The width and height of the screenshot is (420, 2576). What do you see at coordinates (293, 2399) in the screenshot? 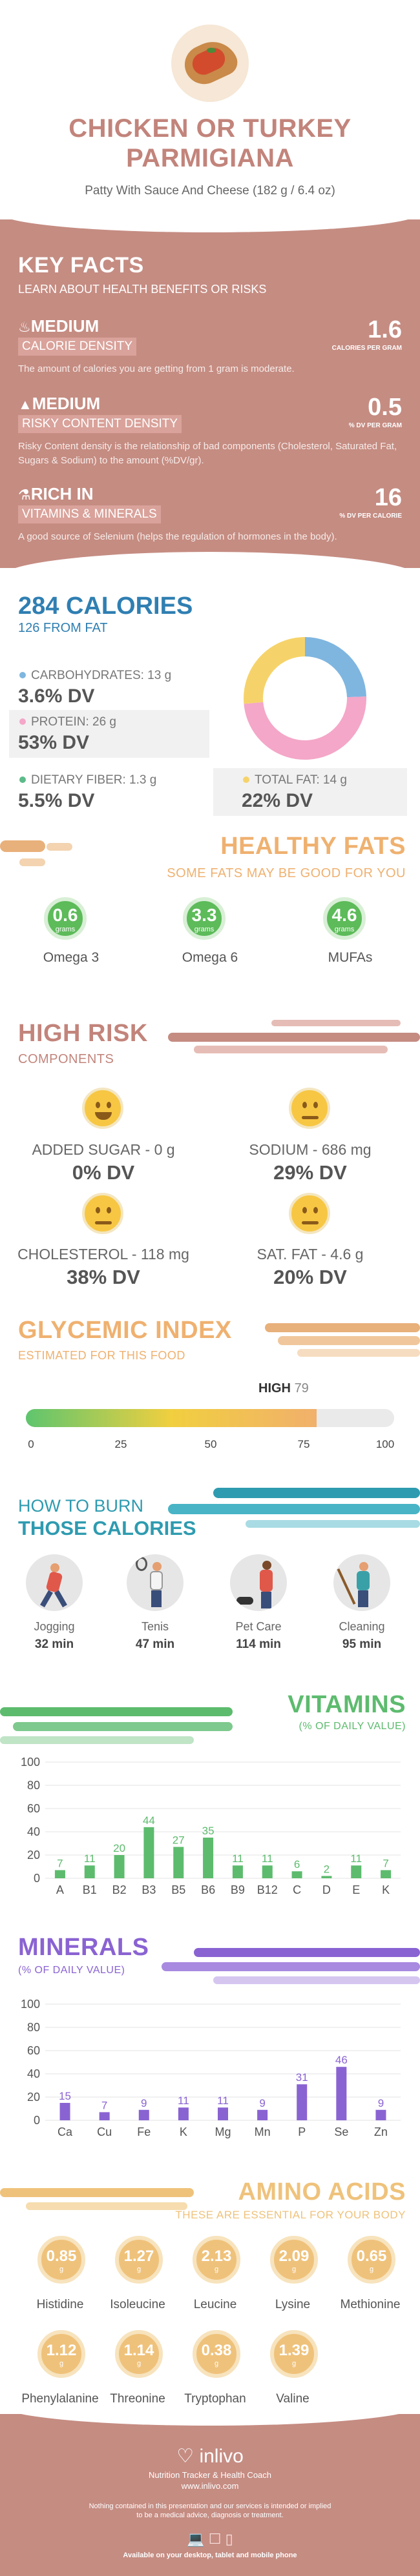
I see `amino-label: Valine` at bounding box center [293, 2399].